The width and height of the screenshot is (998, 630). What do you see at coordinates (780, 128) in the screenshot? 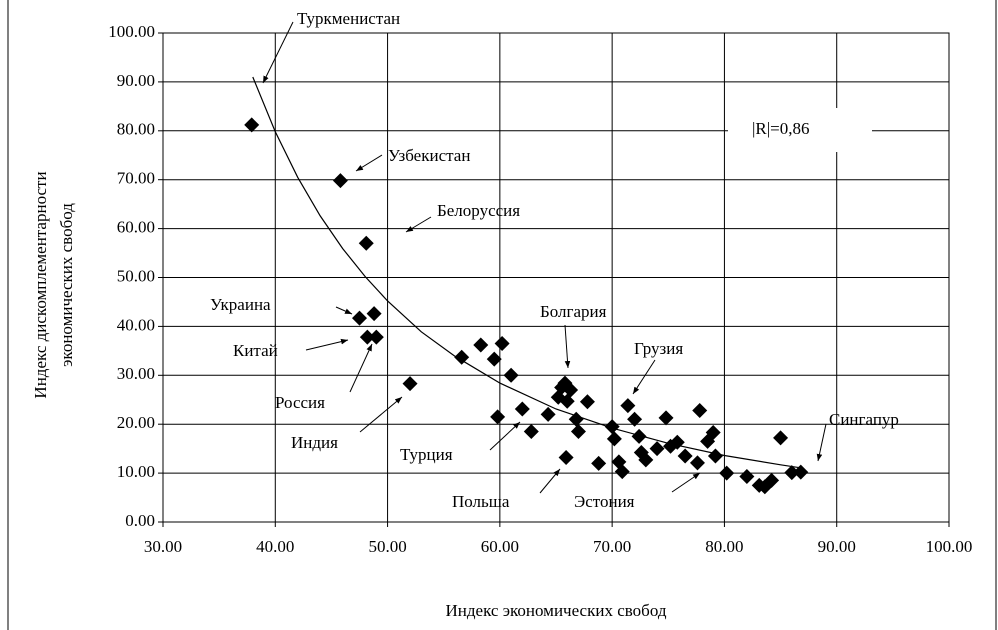
I see `annotation: |R|=0,86` at bounding box center [780, 128].